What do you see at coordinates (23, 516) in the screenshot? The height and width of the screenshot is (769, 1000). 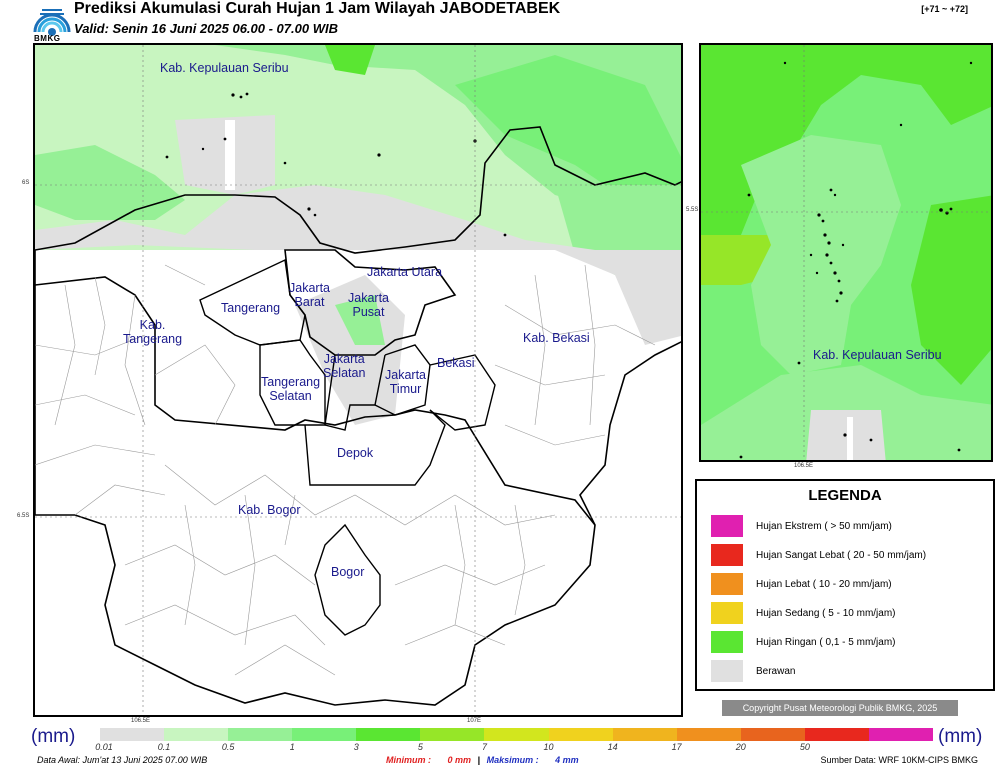 I see `lat-tick-6-5s: 6.5S` at bounding box center [23, 516].